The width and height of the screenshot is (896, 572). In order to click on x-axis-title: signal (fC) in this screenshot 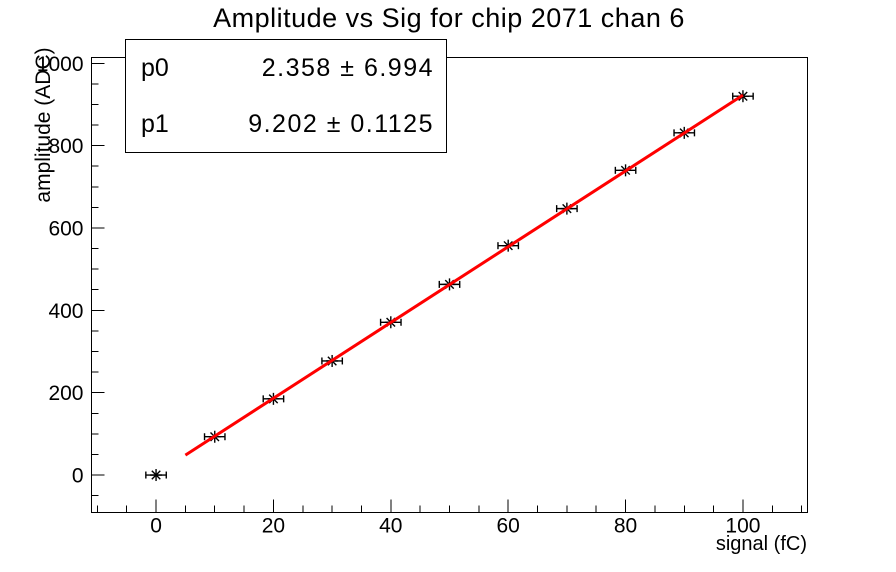, I will do `click(761, 544)`.